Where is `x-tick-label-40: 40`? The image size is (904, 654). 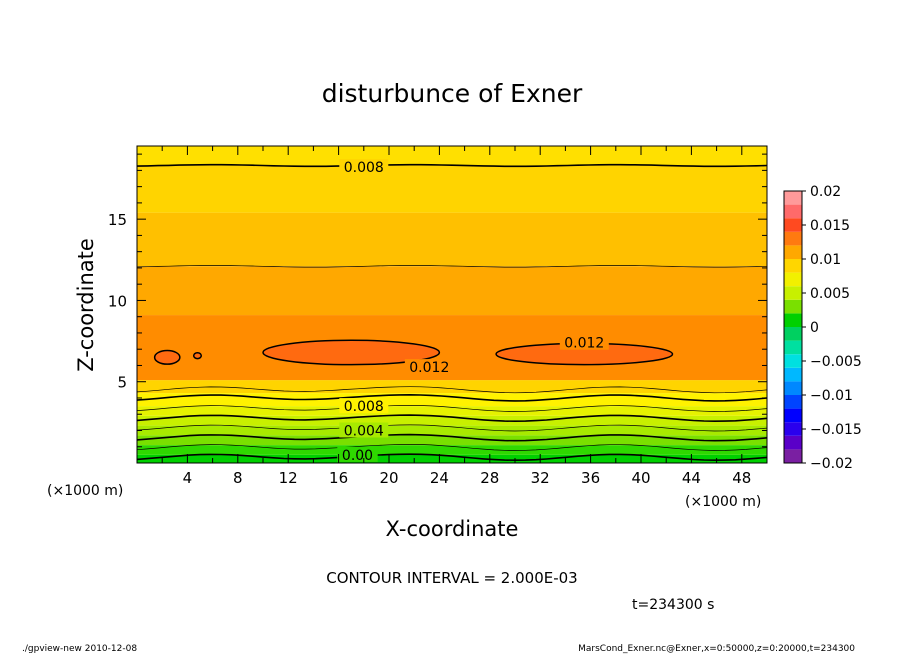 x-tick-label-40: 40 is located at coordinates (640, 478).